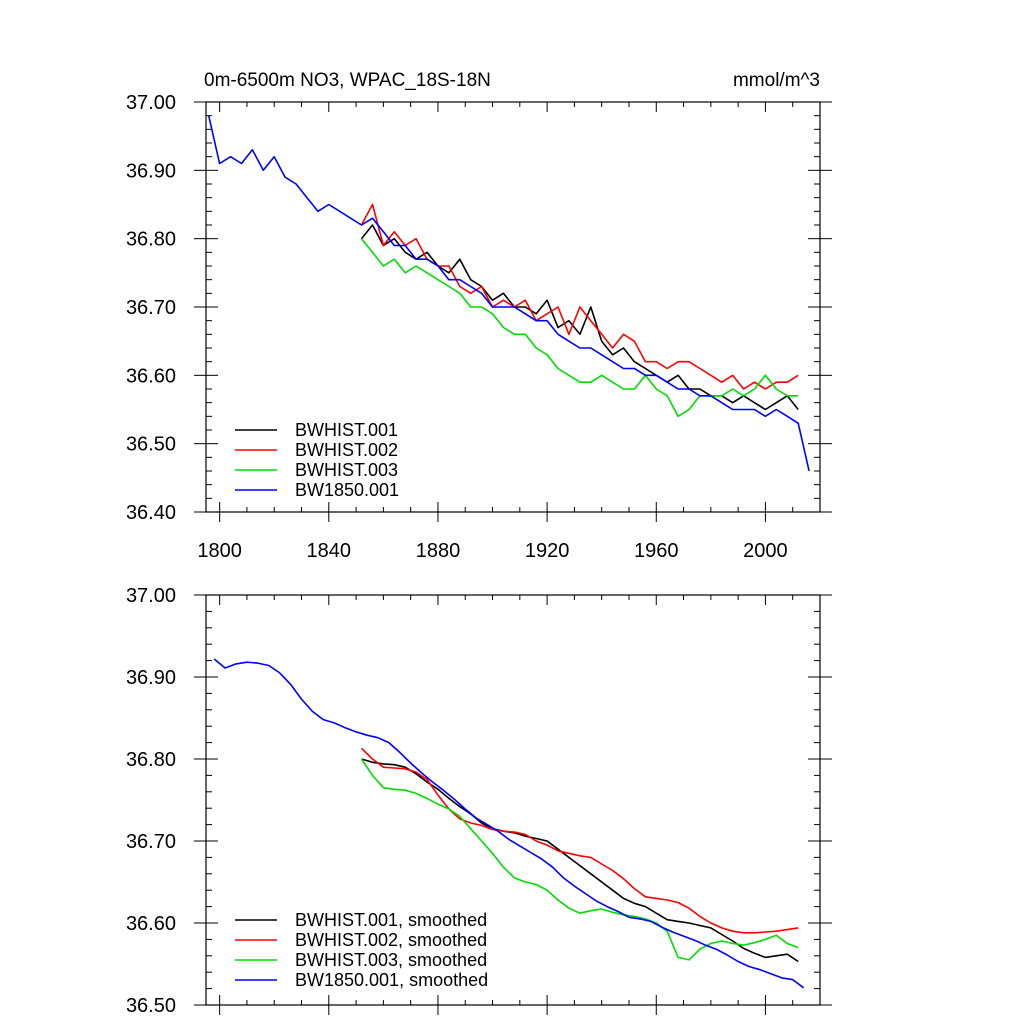  What do you see at coordinates (151, 513) in the screenshot?
I see `y-tick-label: 36.40` at bounding box center [151, 513].